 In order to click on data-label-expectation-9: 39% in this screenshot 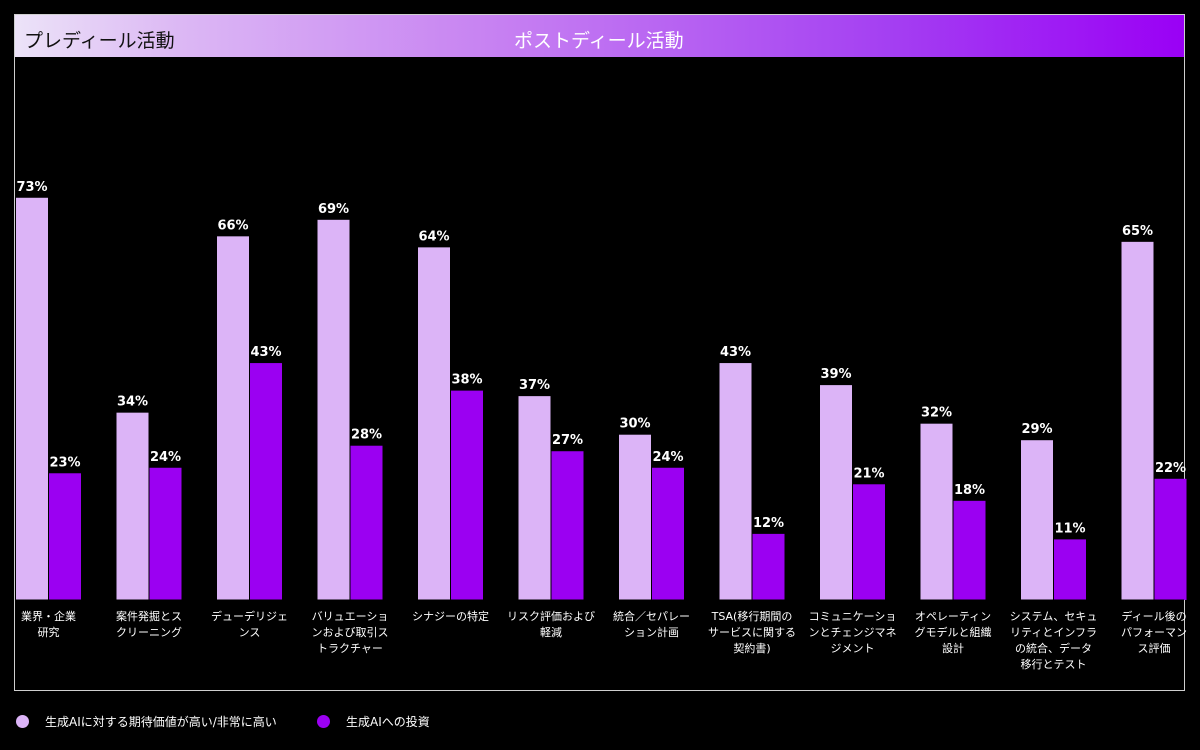, I will do `click(835, 374)`.